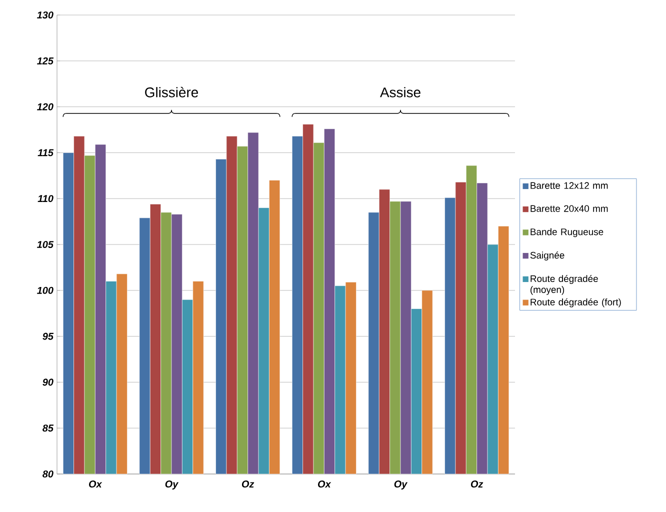 The width and height of the screenshot is (666, 512). I want to click on legend-label: Route dégradée (moyen), so click(564, 284).